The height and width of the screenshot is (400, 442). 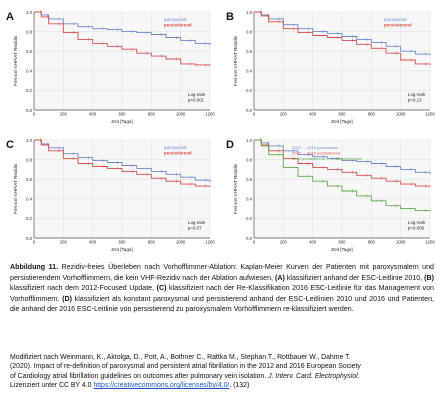 What do you see at coordinates (67, 298) in the screenshot?
I see `caption-d-tag: (D)` at bounding box center [67, 298].